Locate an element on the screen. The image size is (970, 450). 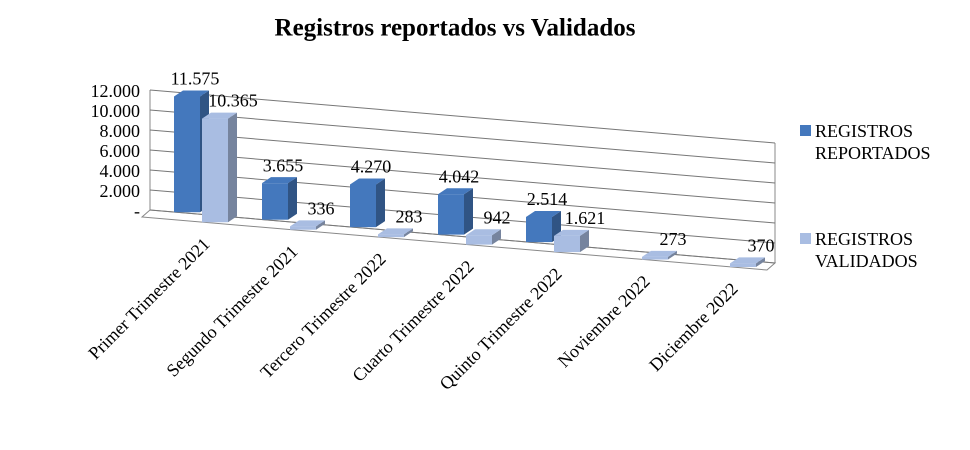
y-tick-label: 10.000 is located at coordinates (116, 111).